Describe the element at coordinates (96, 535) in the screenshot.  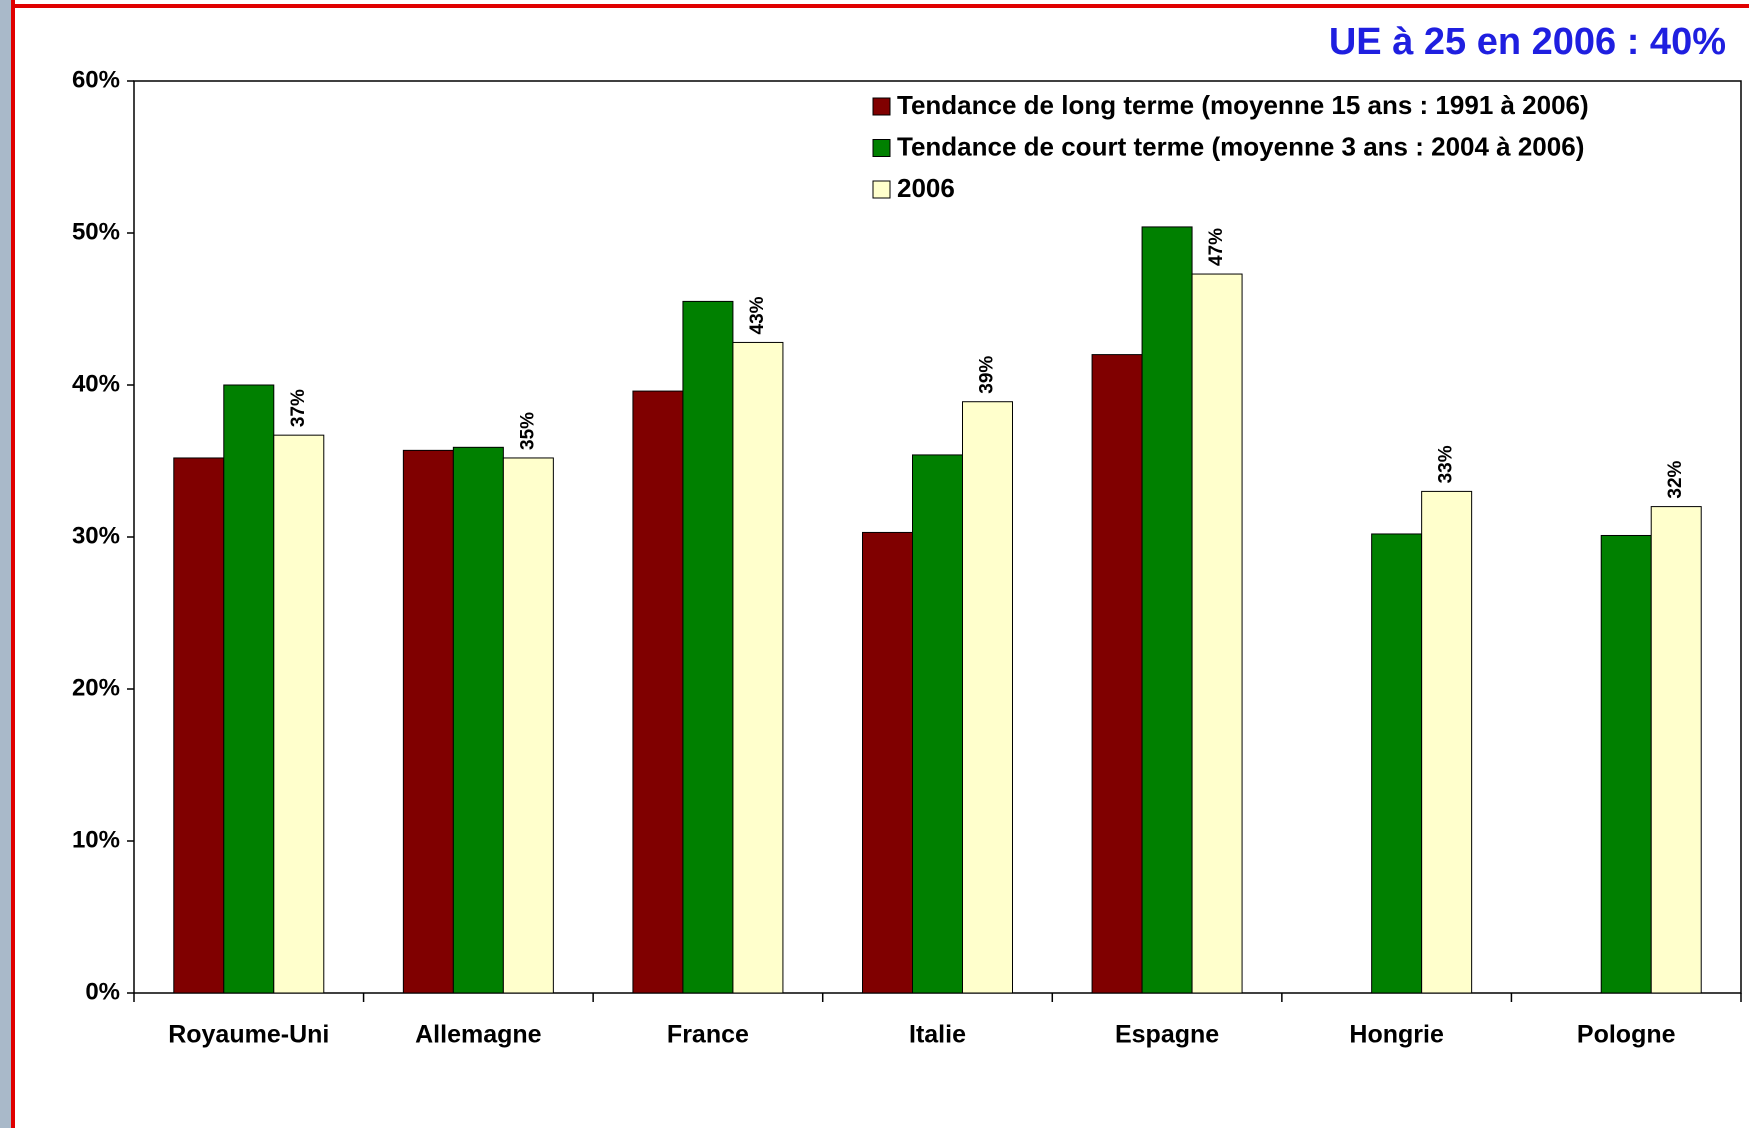
I see `y-tick-label: 30%` at that location.